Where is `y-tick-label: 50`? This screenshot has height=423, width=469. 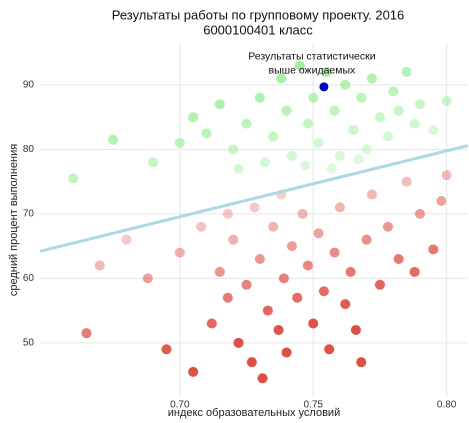
y-tick-label: 50 is located at coordinates (29, 342).